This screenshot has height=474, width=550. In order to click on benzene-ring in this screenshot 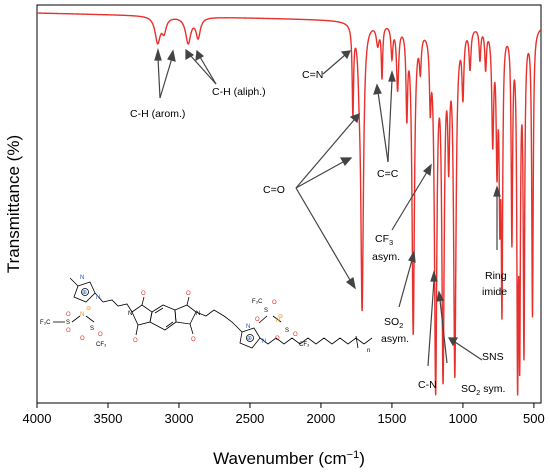, I will do `click(163, 317)`.